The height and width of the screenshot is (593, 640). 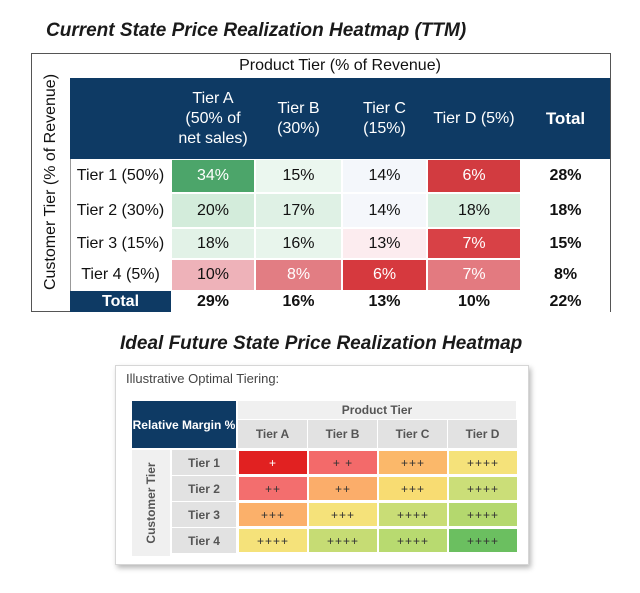 What do you see at coordinates (565, 275) in the screenshot?
I see `total-cell: 8%` at bounding box center [565, 275].